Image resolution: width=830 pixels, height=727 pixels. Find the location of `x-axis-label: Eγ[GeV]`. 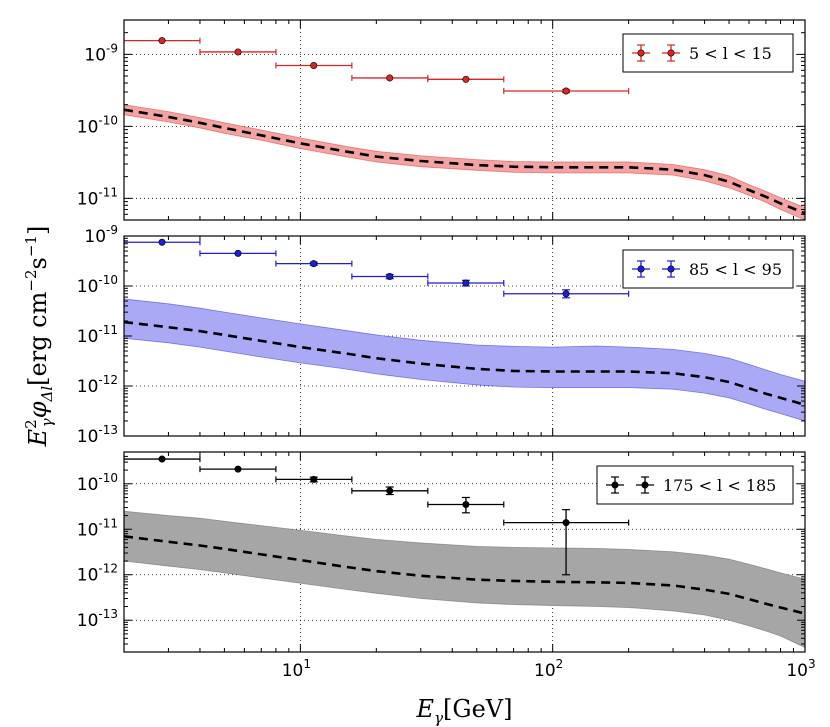

x-axis-label: Eγ[GeV] is located at coordinates (464, 711).